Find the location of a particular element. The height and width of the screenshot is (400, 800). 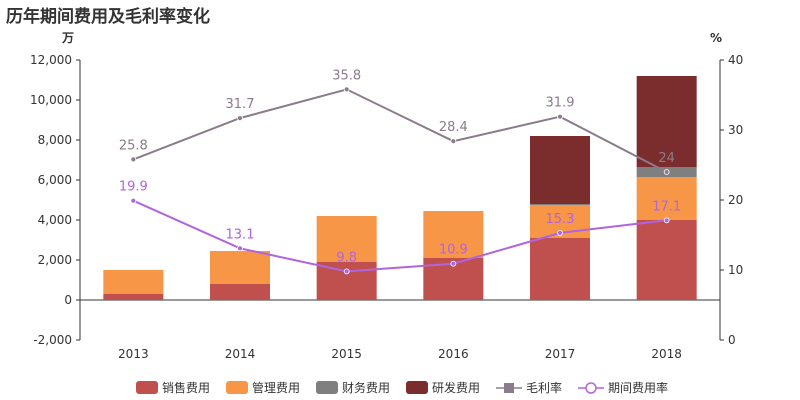

left-tick-label: 4,000 is located at coordinates (55, 220).